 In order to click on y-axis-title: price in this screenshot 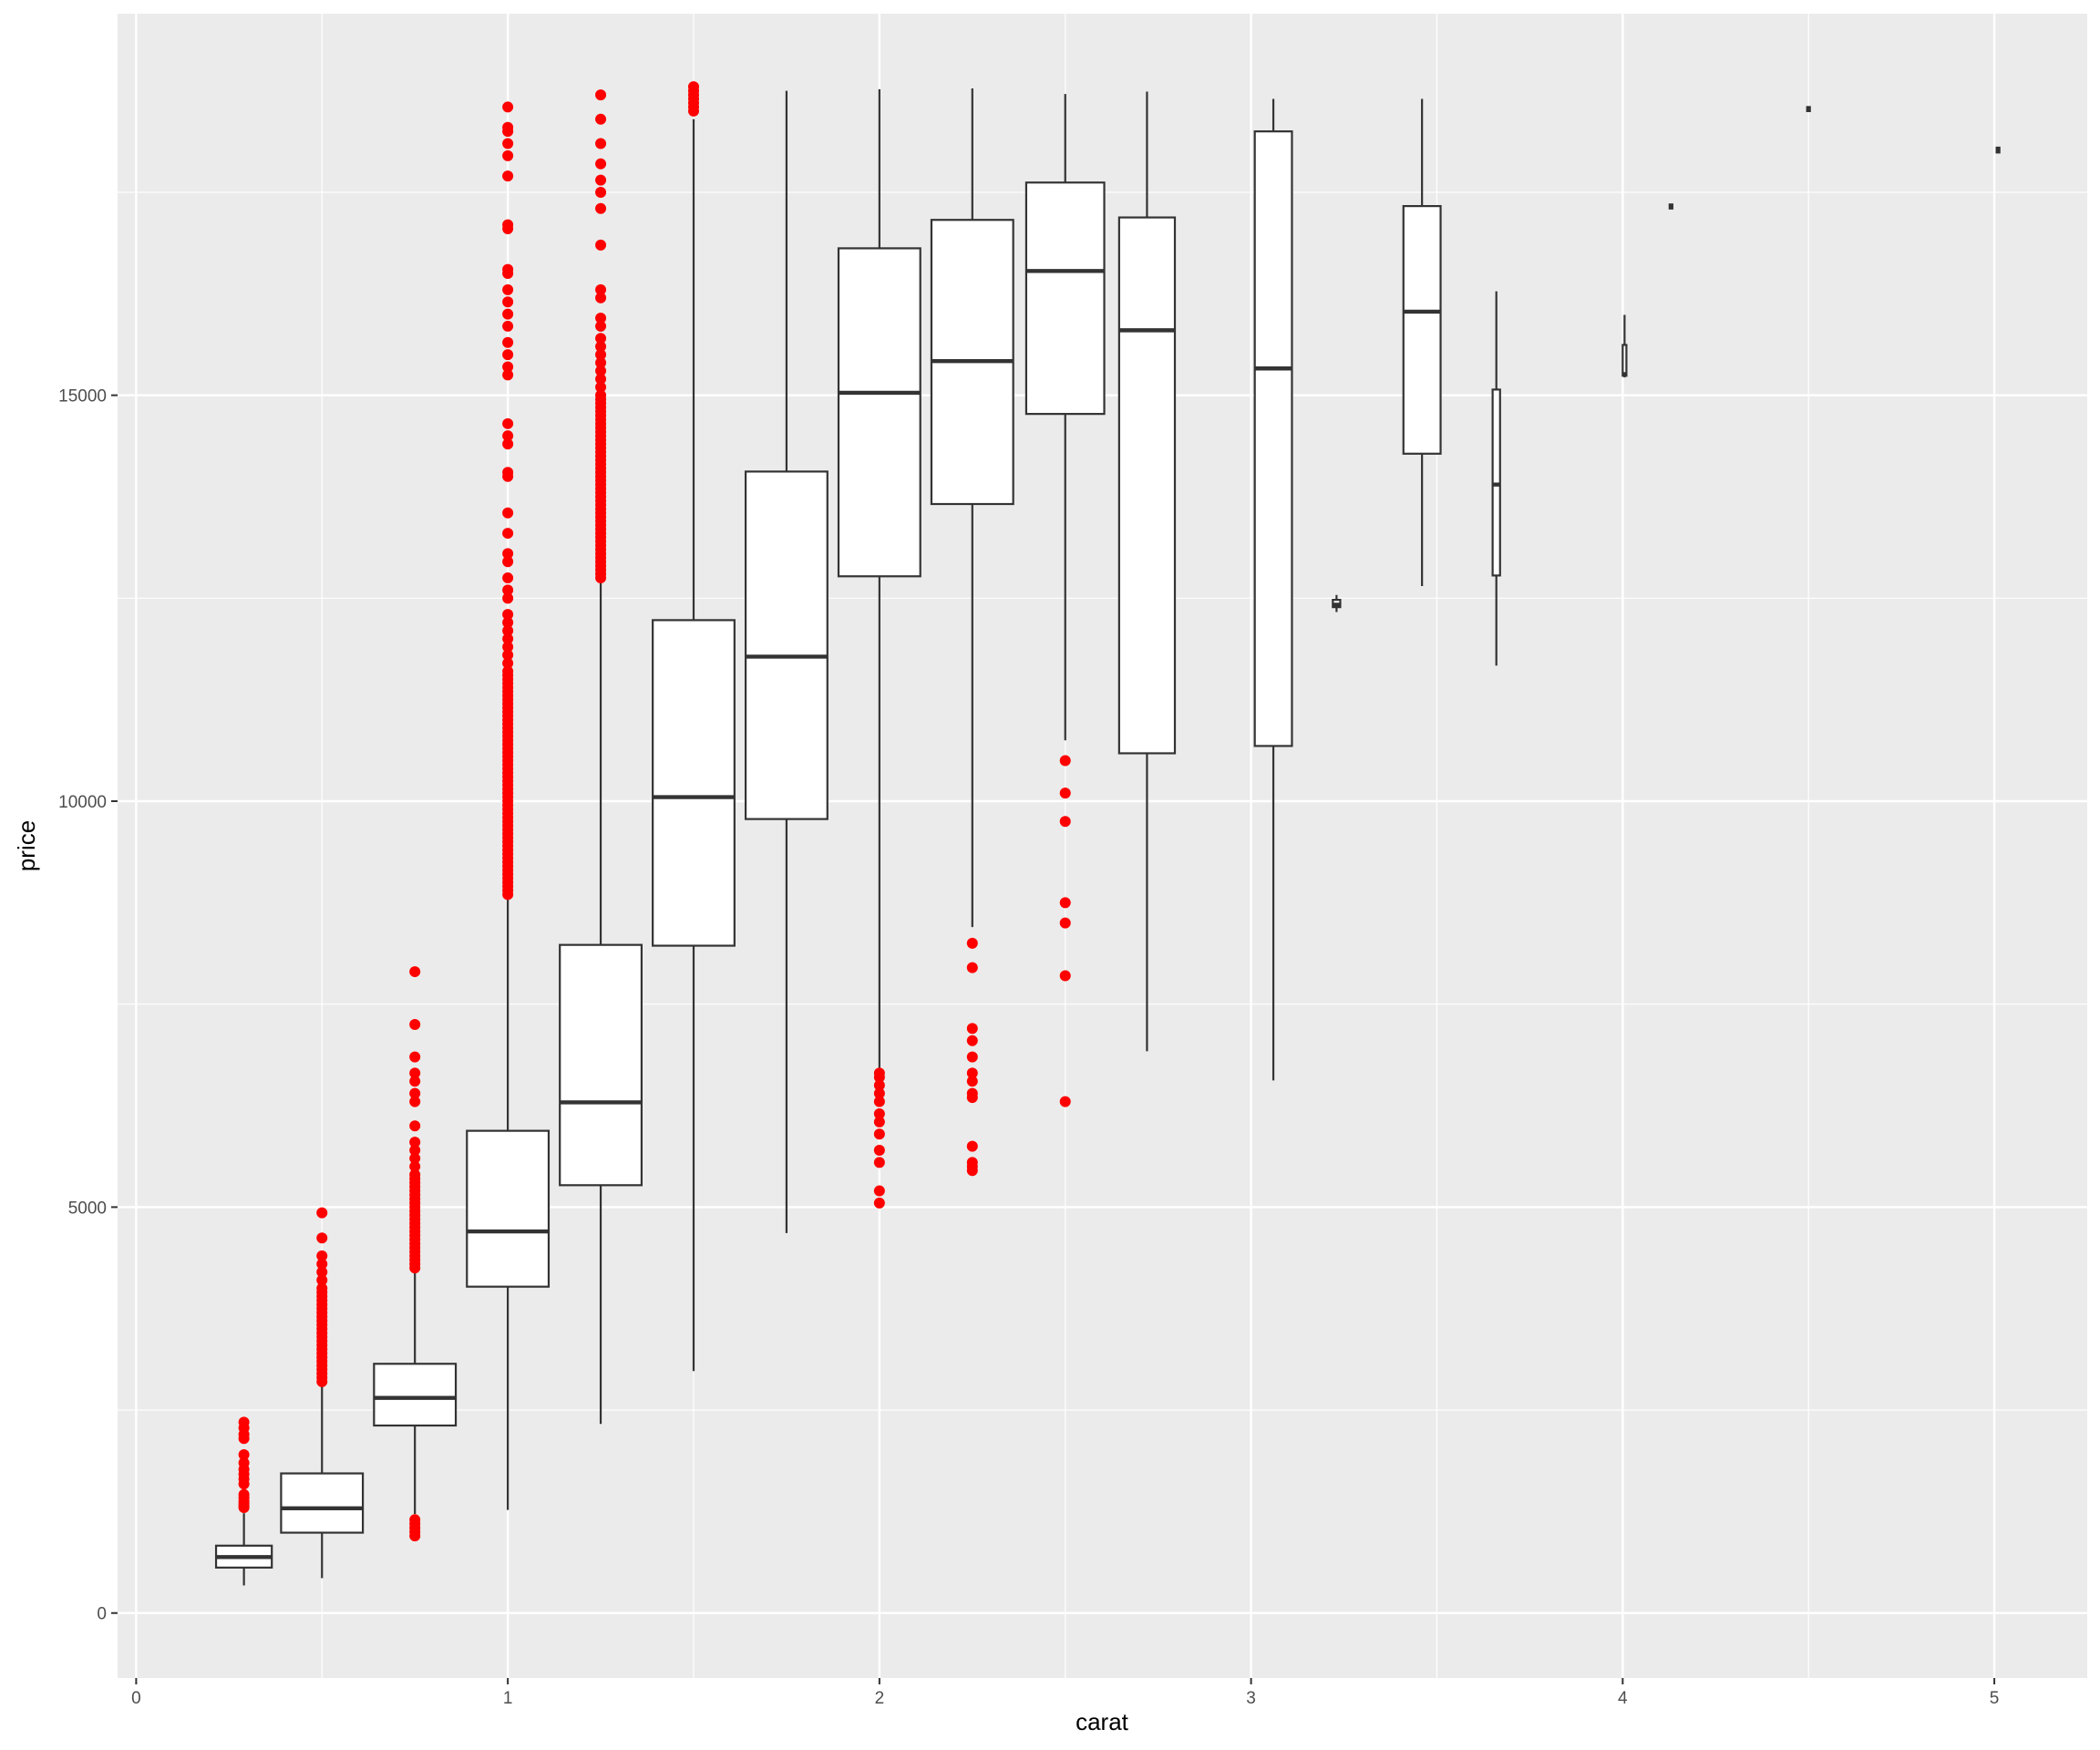, I will do `click(26, 845)`.